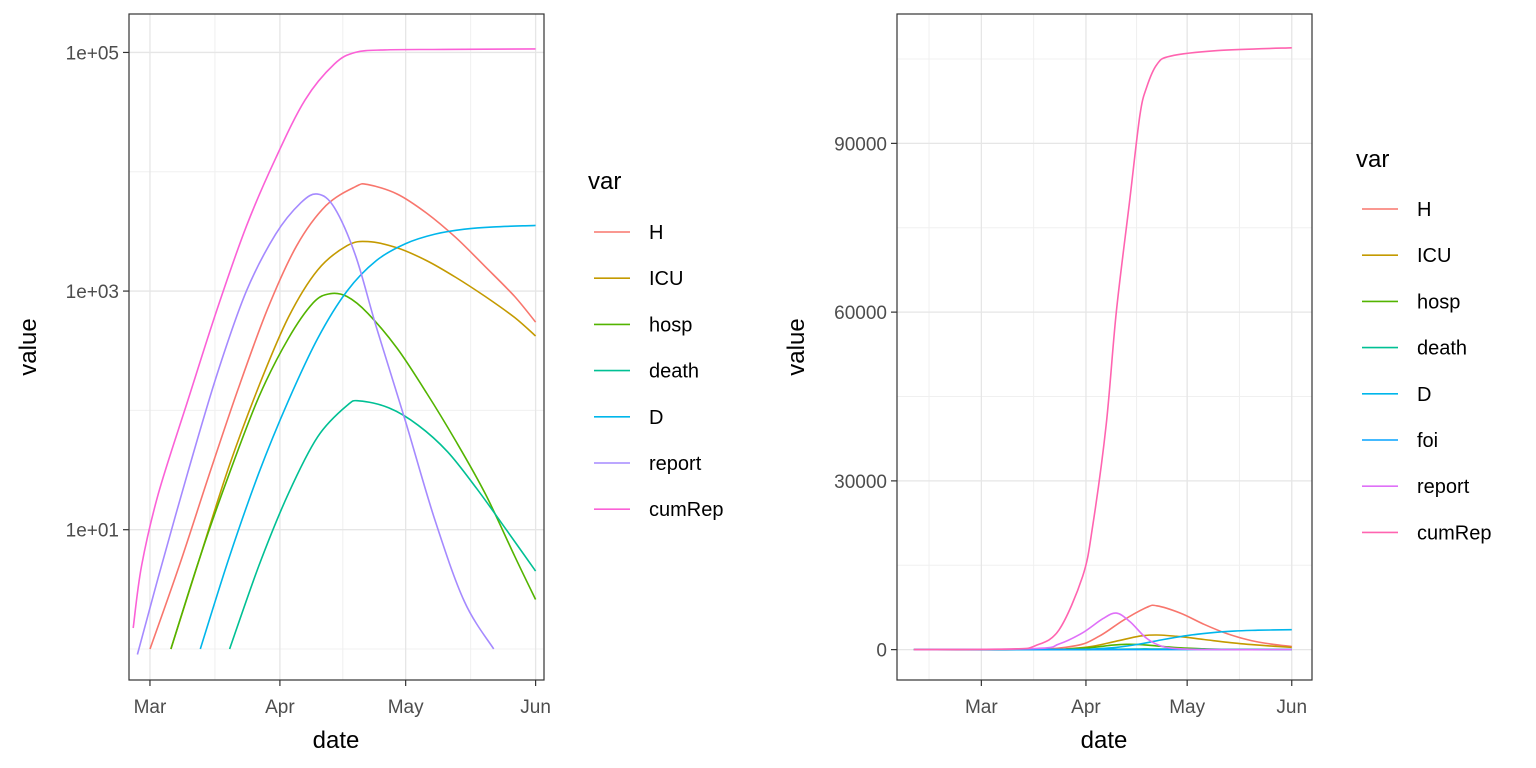  Describe the element at coordinates (860, 144) in the screenshot. I see `y-tick-label: 90000` at that location.